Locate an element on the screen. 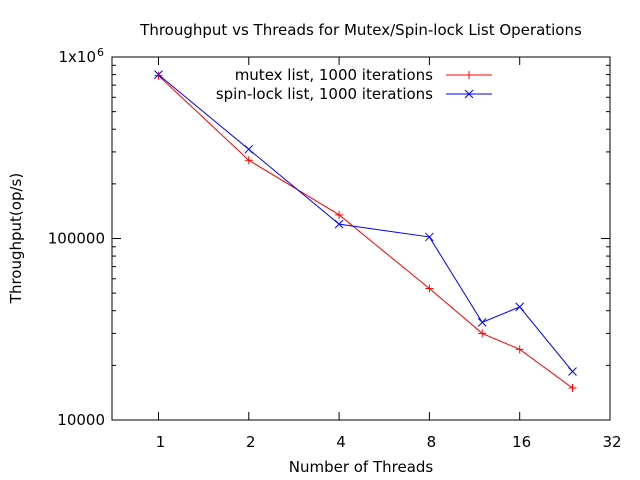 Image resolution: width=640 pixels, height=480 pixels. legend-label-1: mutex list, 1000 iterations is located at coordinates (334, 75).